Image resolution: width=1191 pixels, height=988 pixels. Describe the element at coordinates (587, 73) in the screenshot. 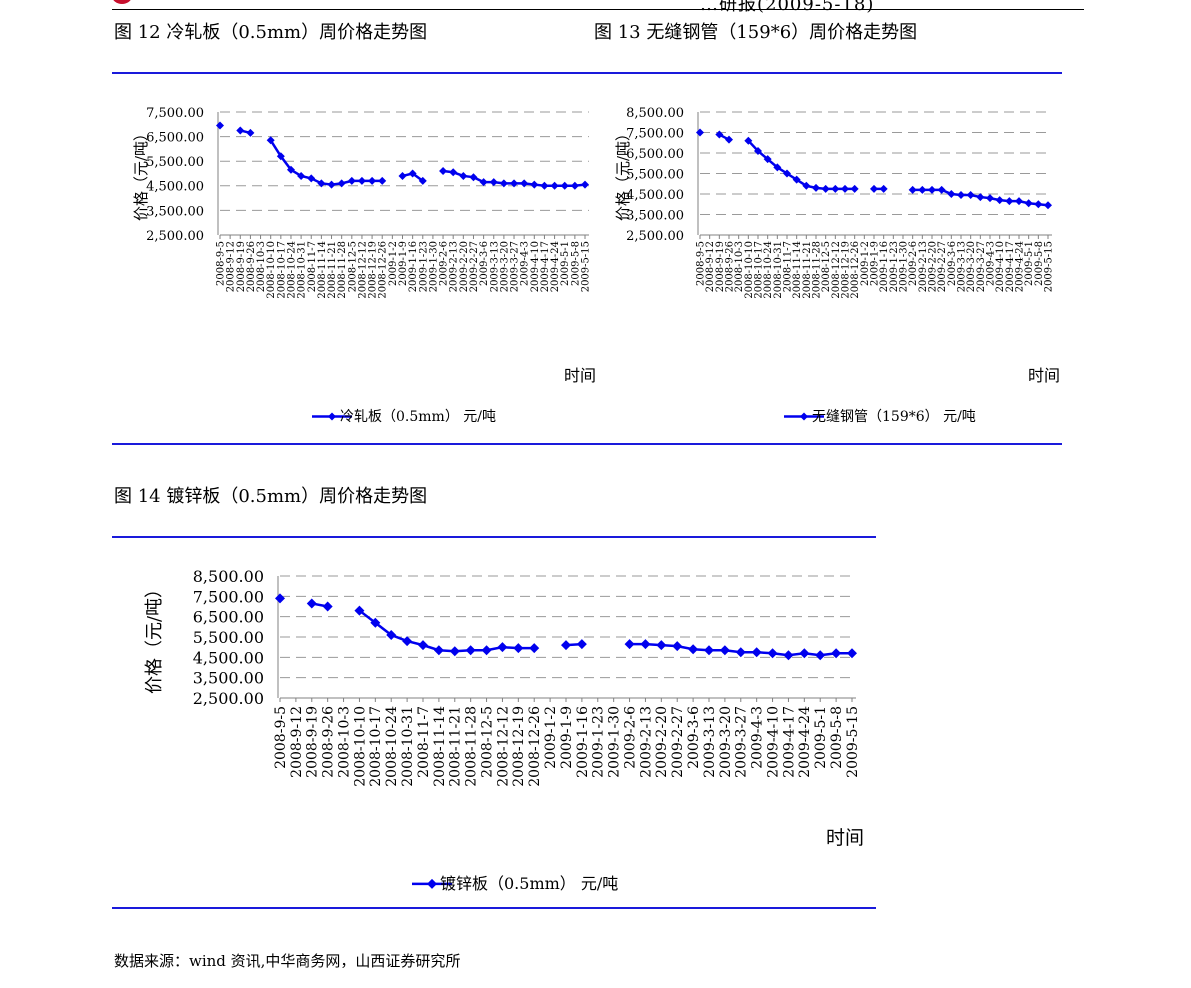

I see `figure-row-top-rule` at that location.